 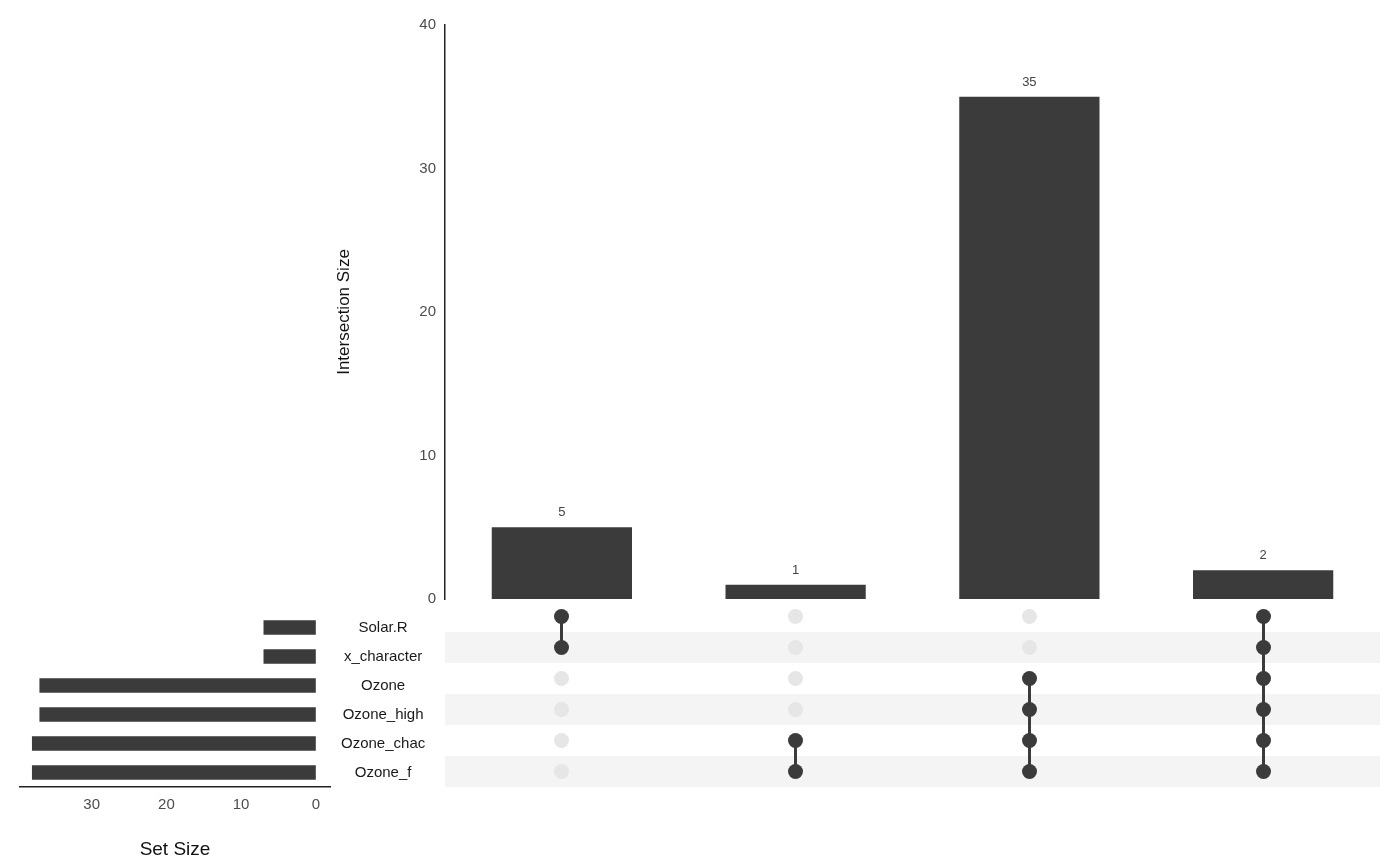 I want to click on y-axis-title: Intersection Size, so click(x=343, y=312).